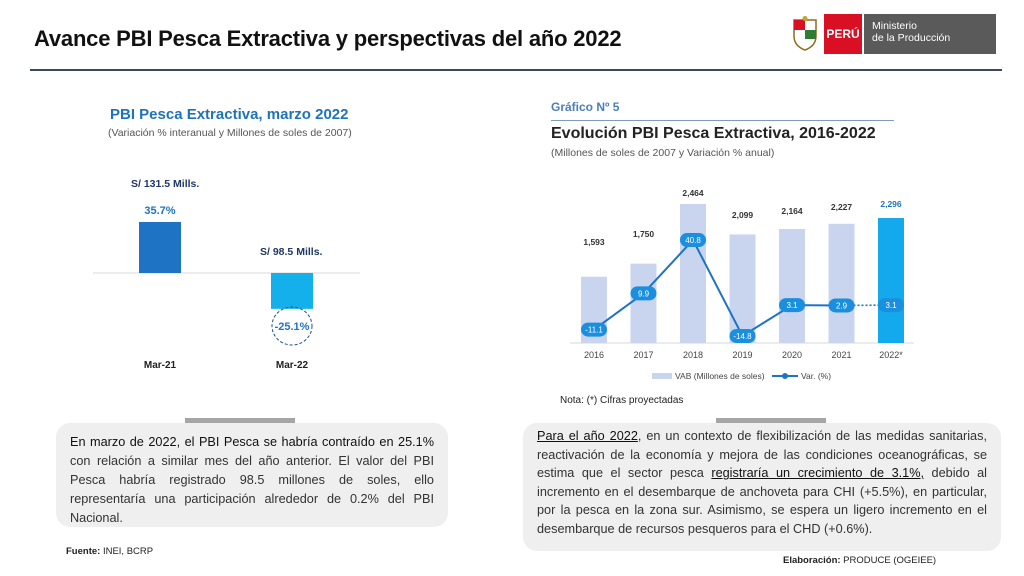  I want to click on left-chart-value-label: 35.7%, so click(159, 211).